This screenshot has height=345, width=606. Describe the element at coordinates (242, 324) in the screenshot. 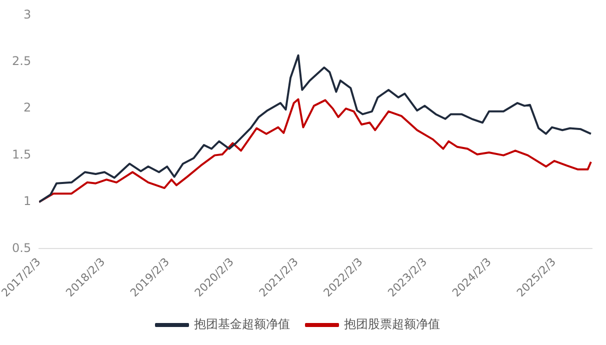

I see `legend-label: 抱团基金超额净值` at that location.